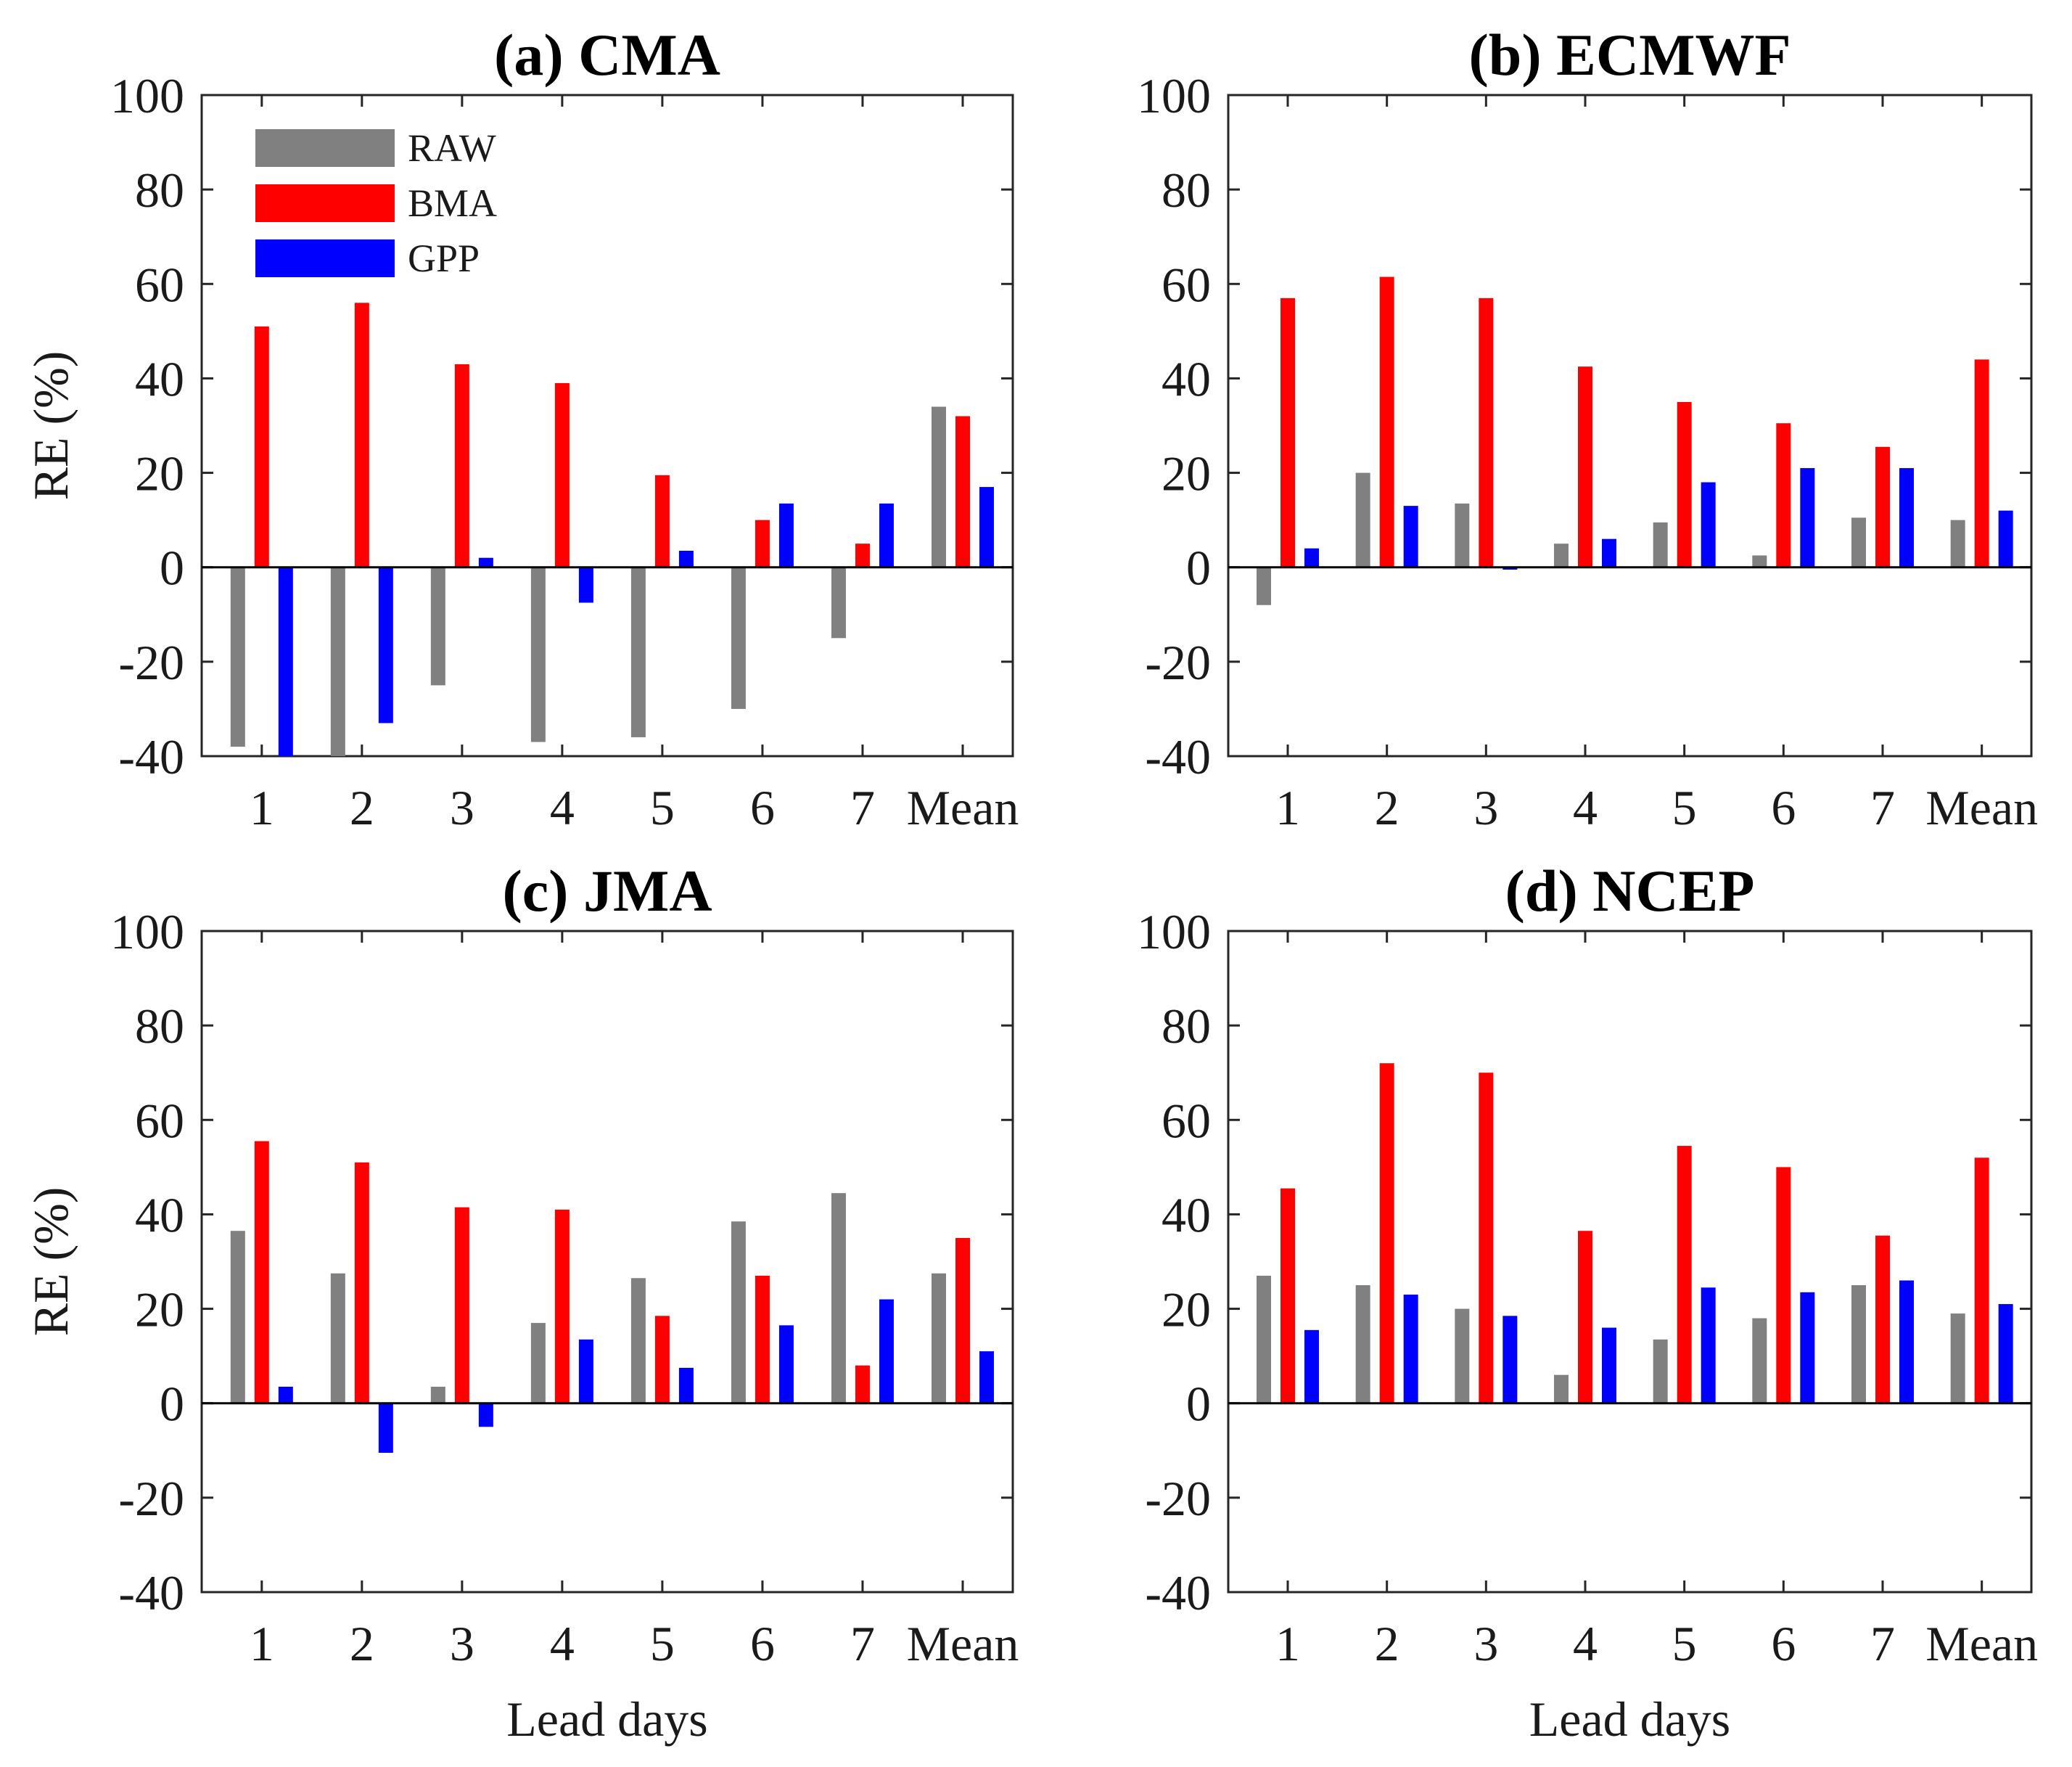 This screenshot has width=2072, height=1767. I want to click on x-tick-label-3: 3, so click(462, 807).